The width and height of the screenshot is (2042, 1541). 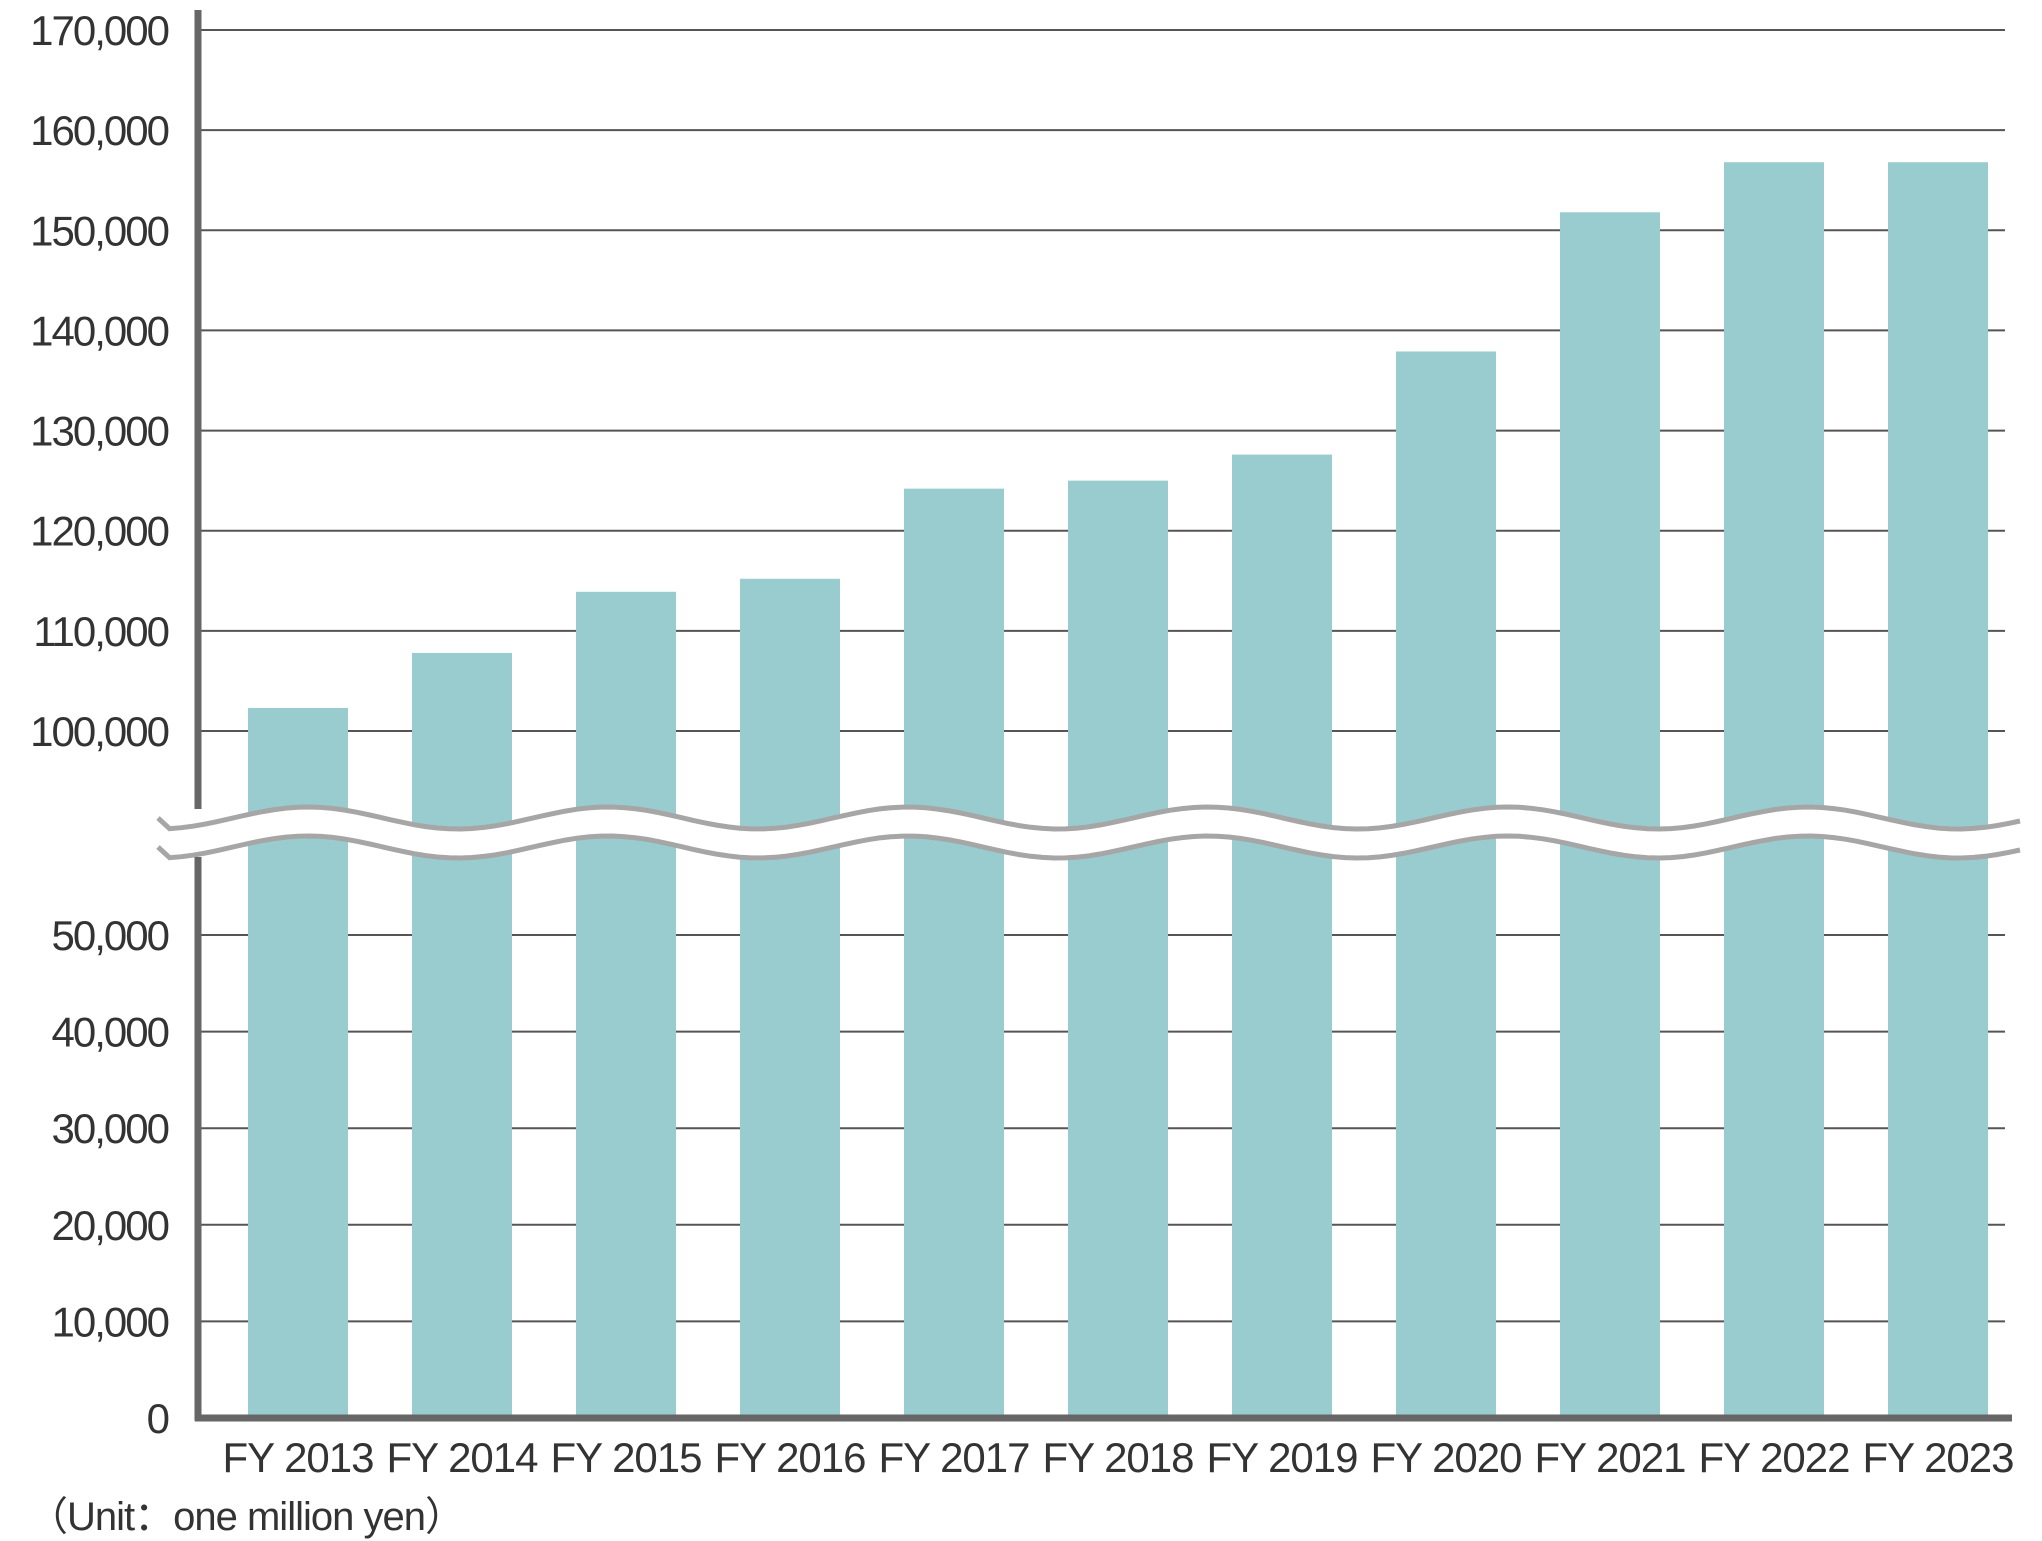 I want to click on y-tick-label: 130,000, so click(x=99, y=431).